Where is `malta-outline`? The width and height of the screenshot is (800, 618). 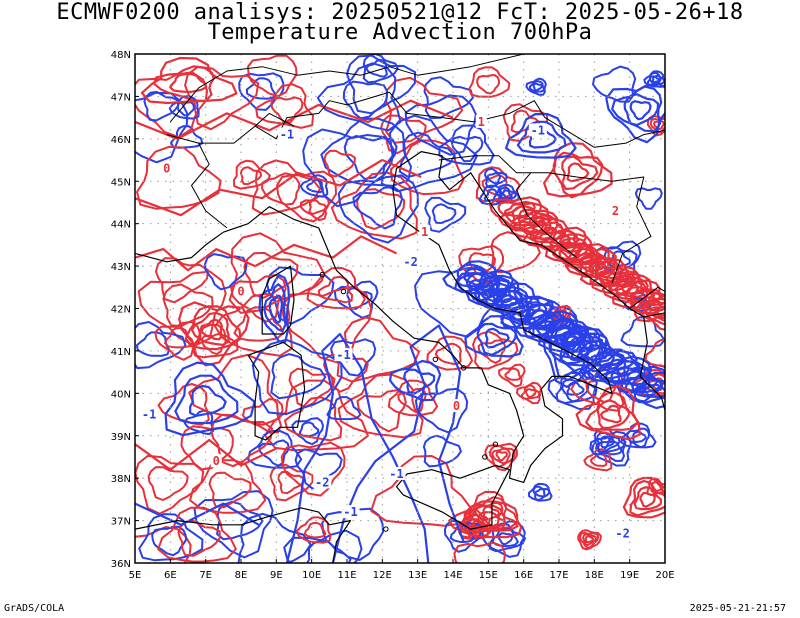
malta-outline is located at coordinates (467, 567).